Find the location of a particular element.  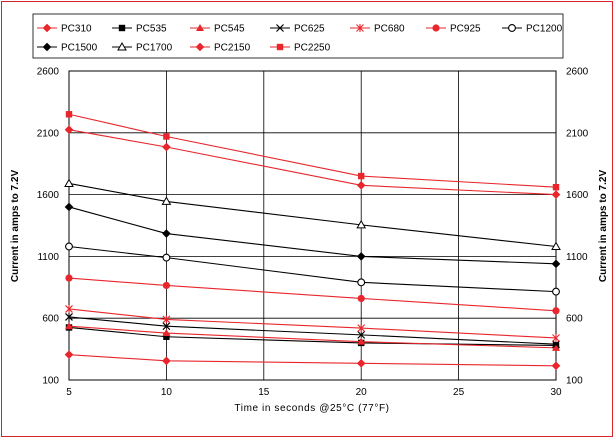

series-line-pc2150 is located at coordinates (312, 162).